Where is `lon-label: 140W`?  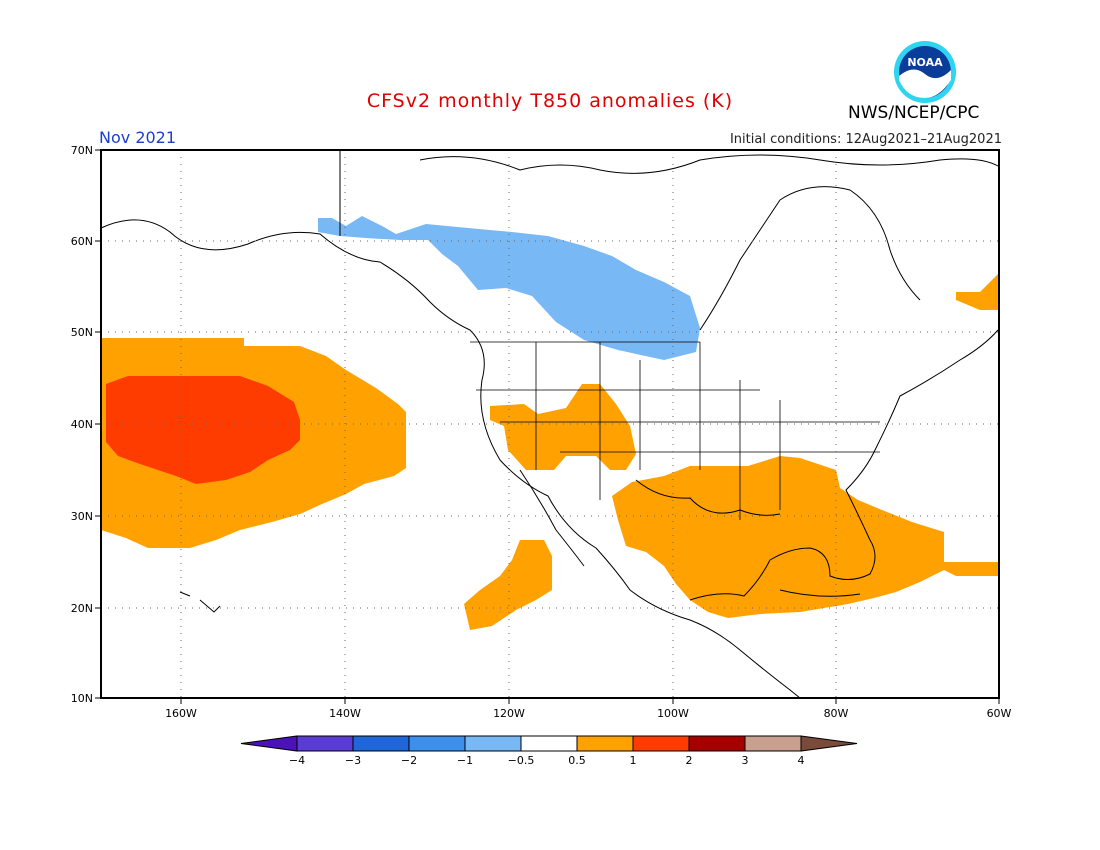 lon-label: 140W is located at coordinates (345, 713).